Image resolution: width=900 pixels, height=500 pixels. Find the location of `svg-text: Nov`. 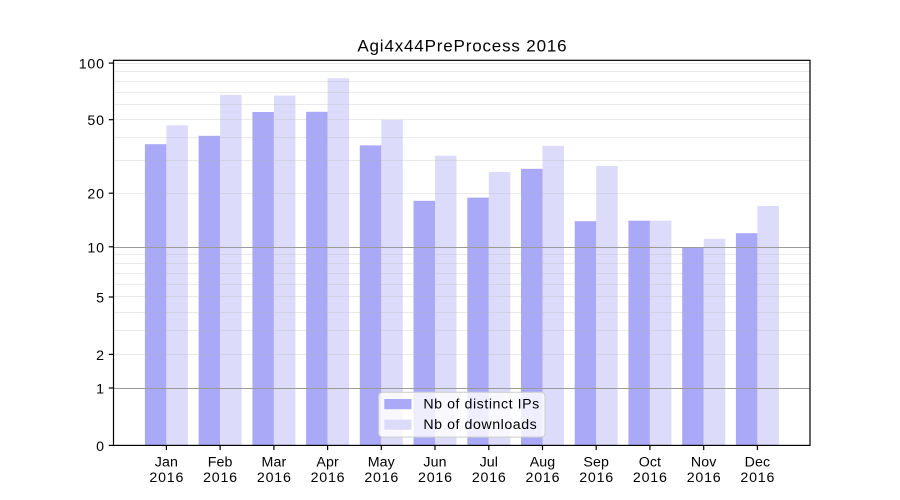

svg-text: Nov is located at coordinates (704, 462).